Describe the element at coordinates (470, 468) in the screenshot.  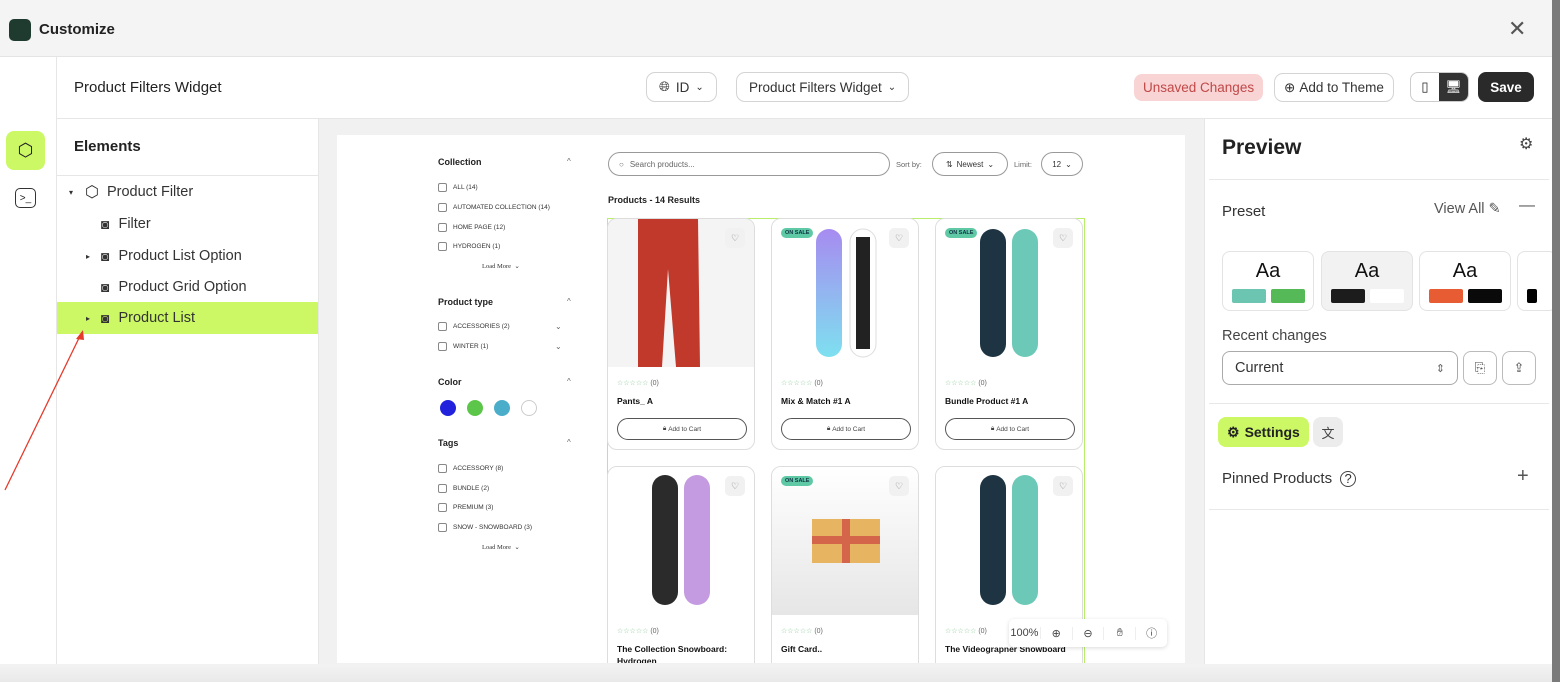
I see `filter-option: ACCESSORY (8)` at that location.